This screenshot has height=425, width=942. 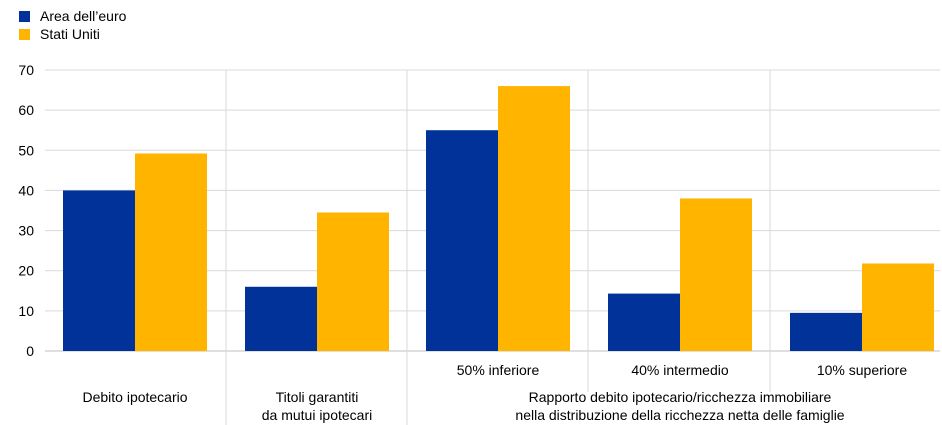 I want to click on x-tick-label: 10% superiore, so click(x=862, y=370).